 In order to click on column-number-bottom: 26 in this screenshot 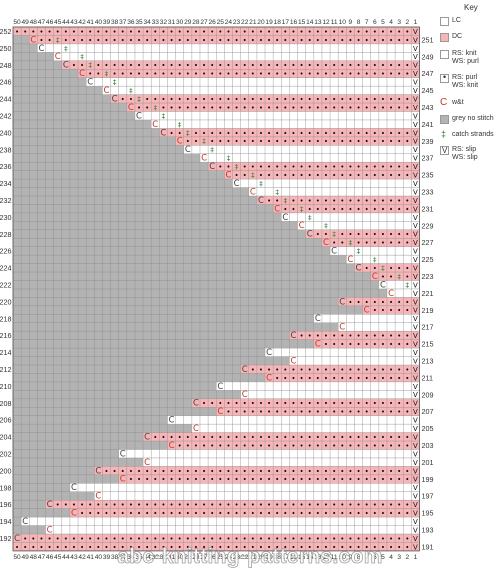, I will do `click(213, 557)`.